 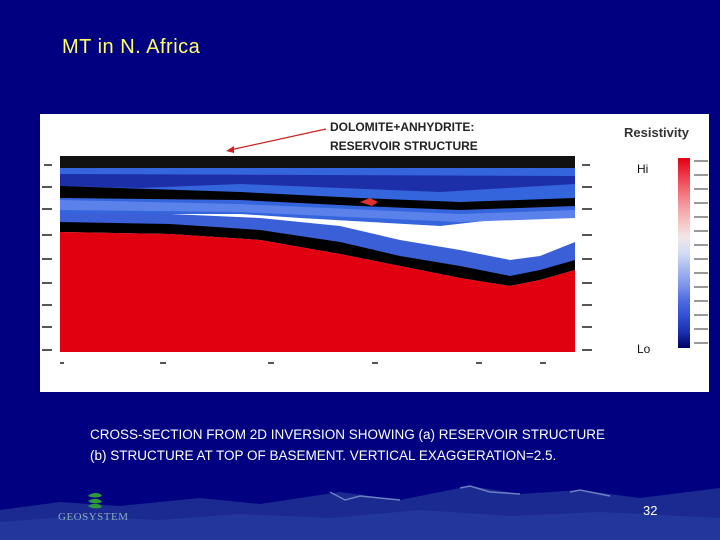 What do you see at coordinates (402, 127) in the screenshot?
I see `annotation-dolomite: DOLOMITE+ANHYDRITE:` at bounding box center [402, 127].